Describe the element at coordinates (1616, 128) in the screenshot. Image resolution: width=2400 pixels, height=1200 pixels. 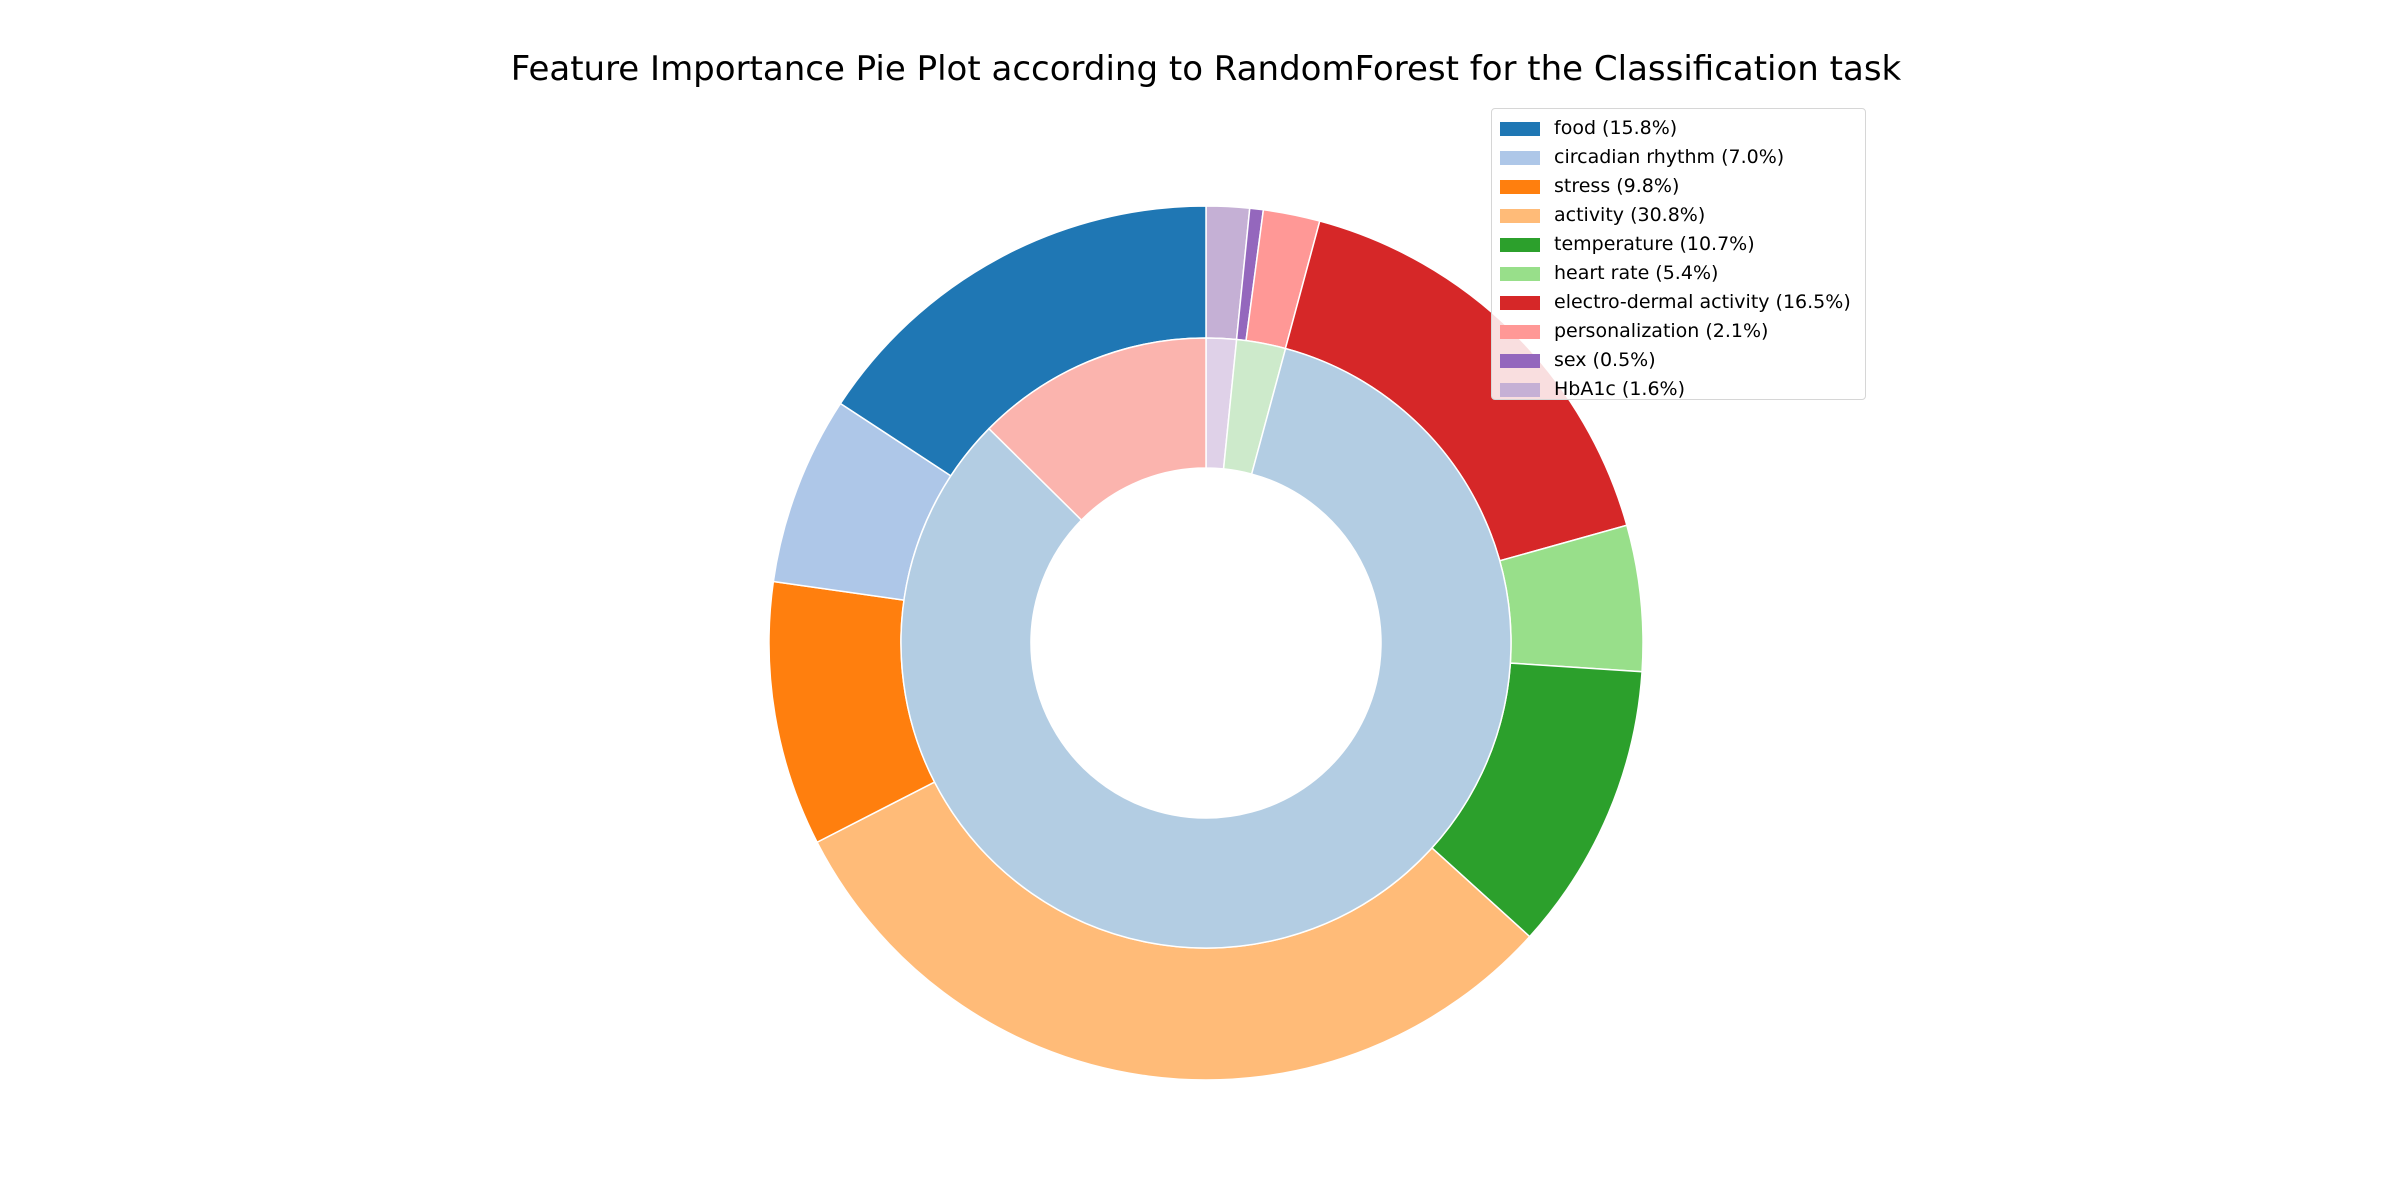
I see `legend-label: food (15.8%)` at that location.